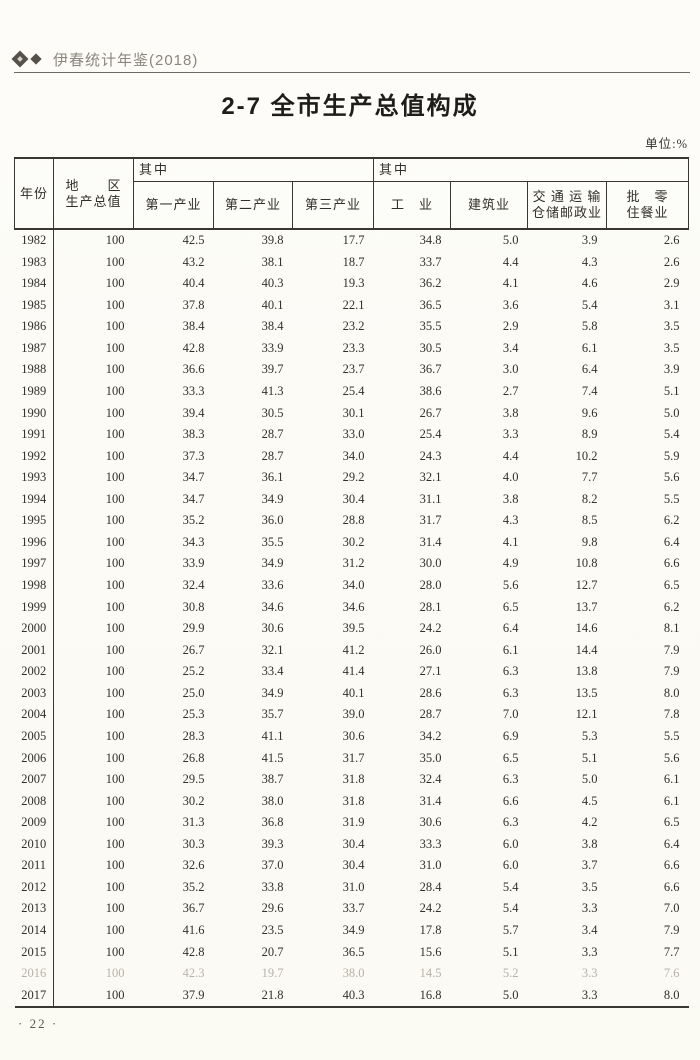 The height and width of the screenshot is (1060, 700). I want to click on value-cell: 14.5, so click(430, 973).